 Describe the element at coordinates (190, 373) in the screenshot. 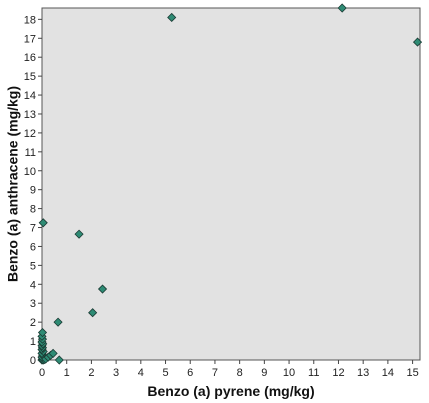

I see `x-tick-label: 6` at that location.